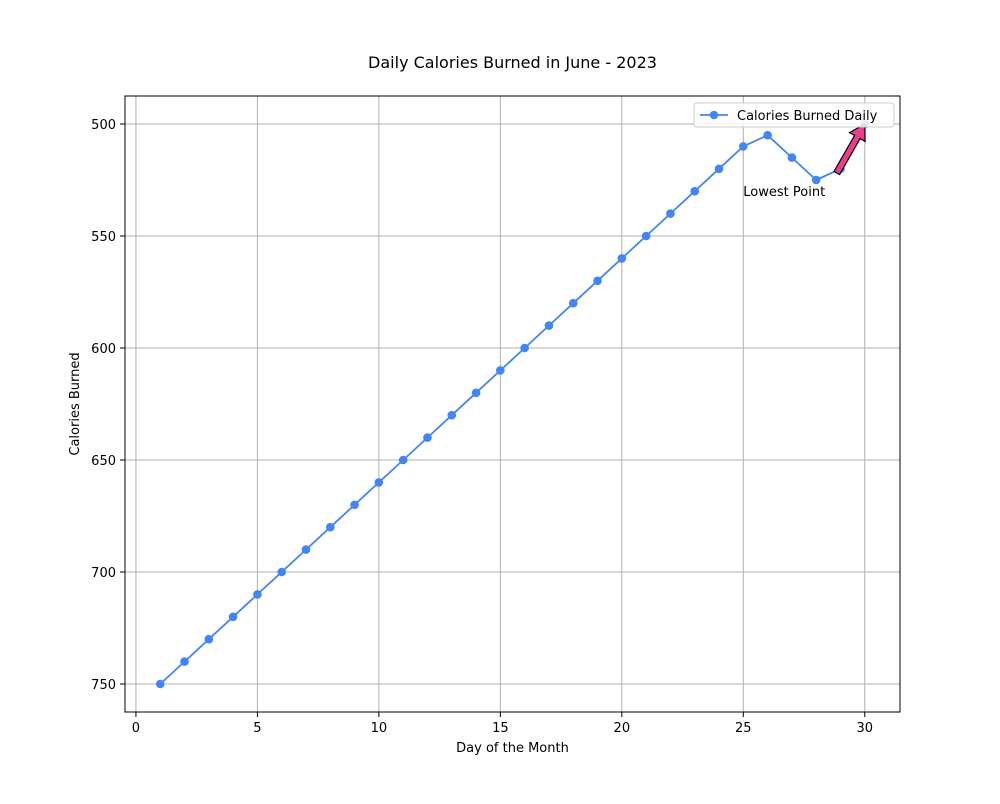  What do you see at coordinates (864, 728) in the screenshot?
I see `x-tick-label: 30` at bounding box center [864, 728].